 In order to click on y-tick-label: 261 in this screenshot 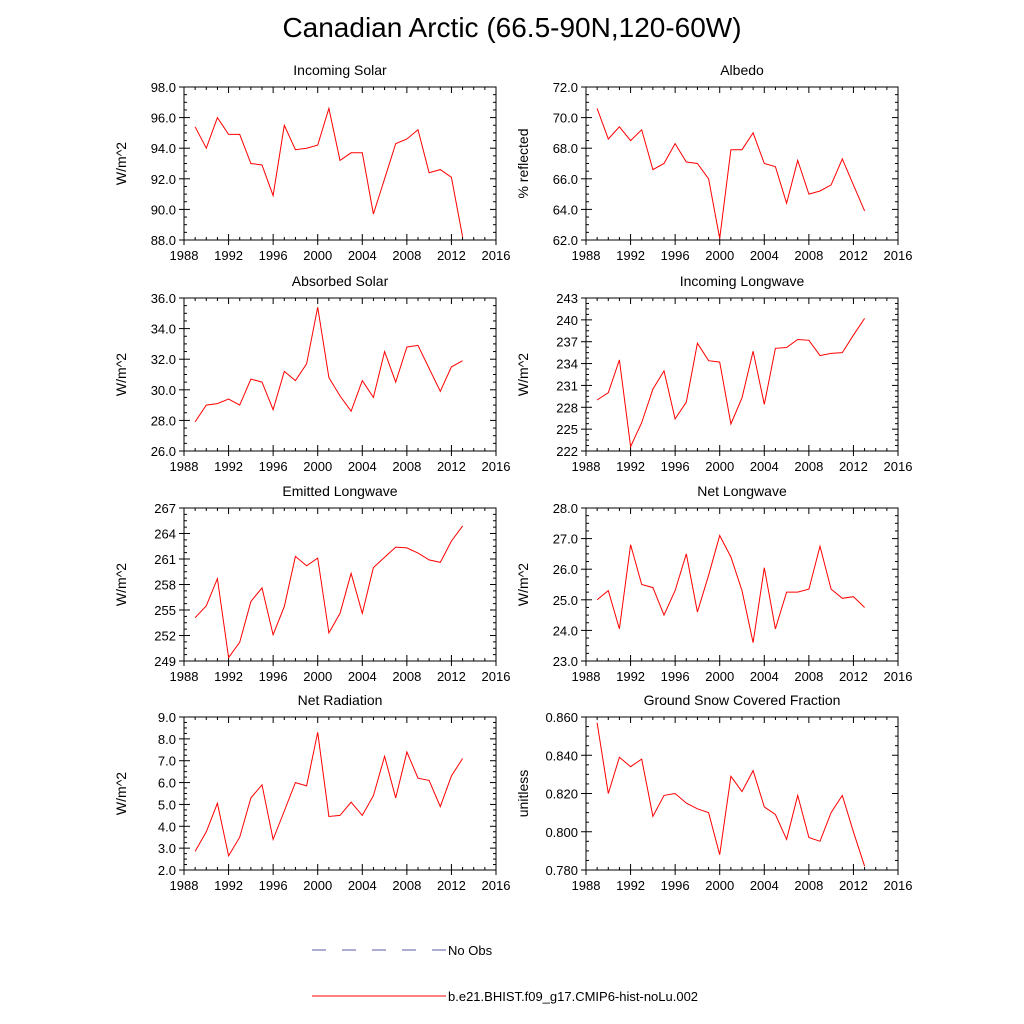, I will do `click(165, 559)`.